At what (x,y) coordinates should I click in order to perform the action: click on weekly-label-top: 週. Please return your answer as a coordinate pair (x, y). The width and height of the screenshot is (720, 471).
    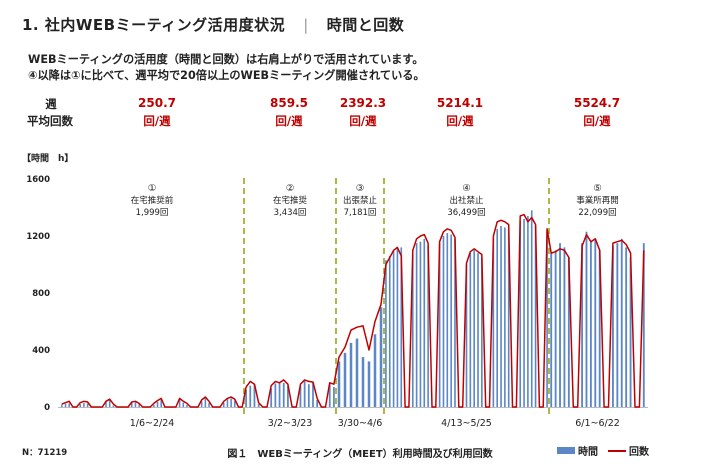
    Looking at the image, I should click on (51, 104).